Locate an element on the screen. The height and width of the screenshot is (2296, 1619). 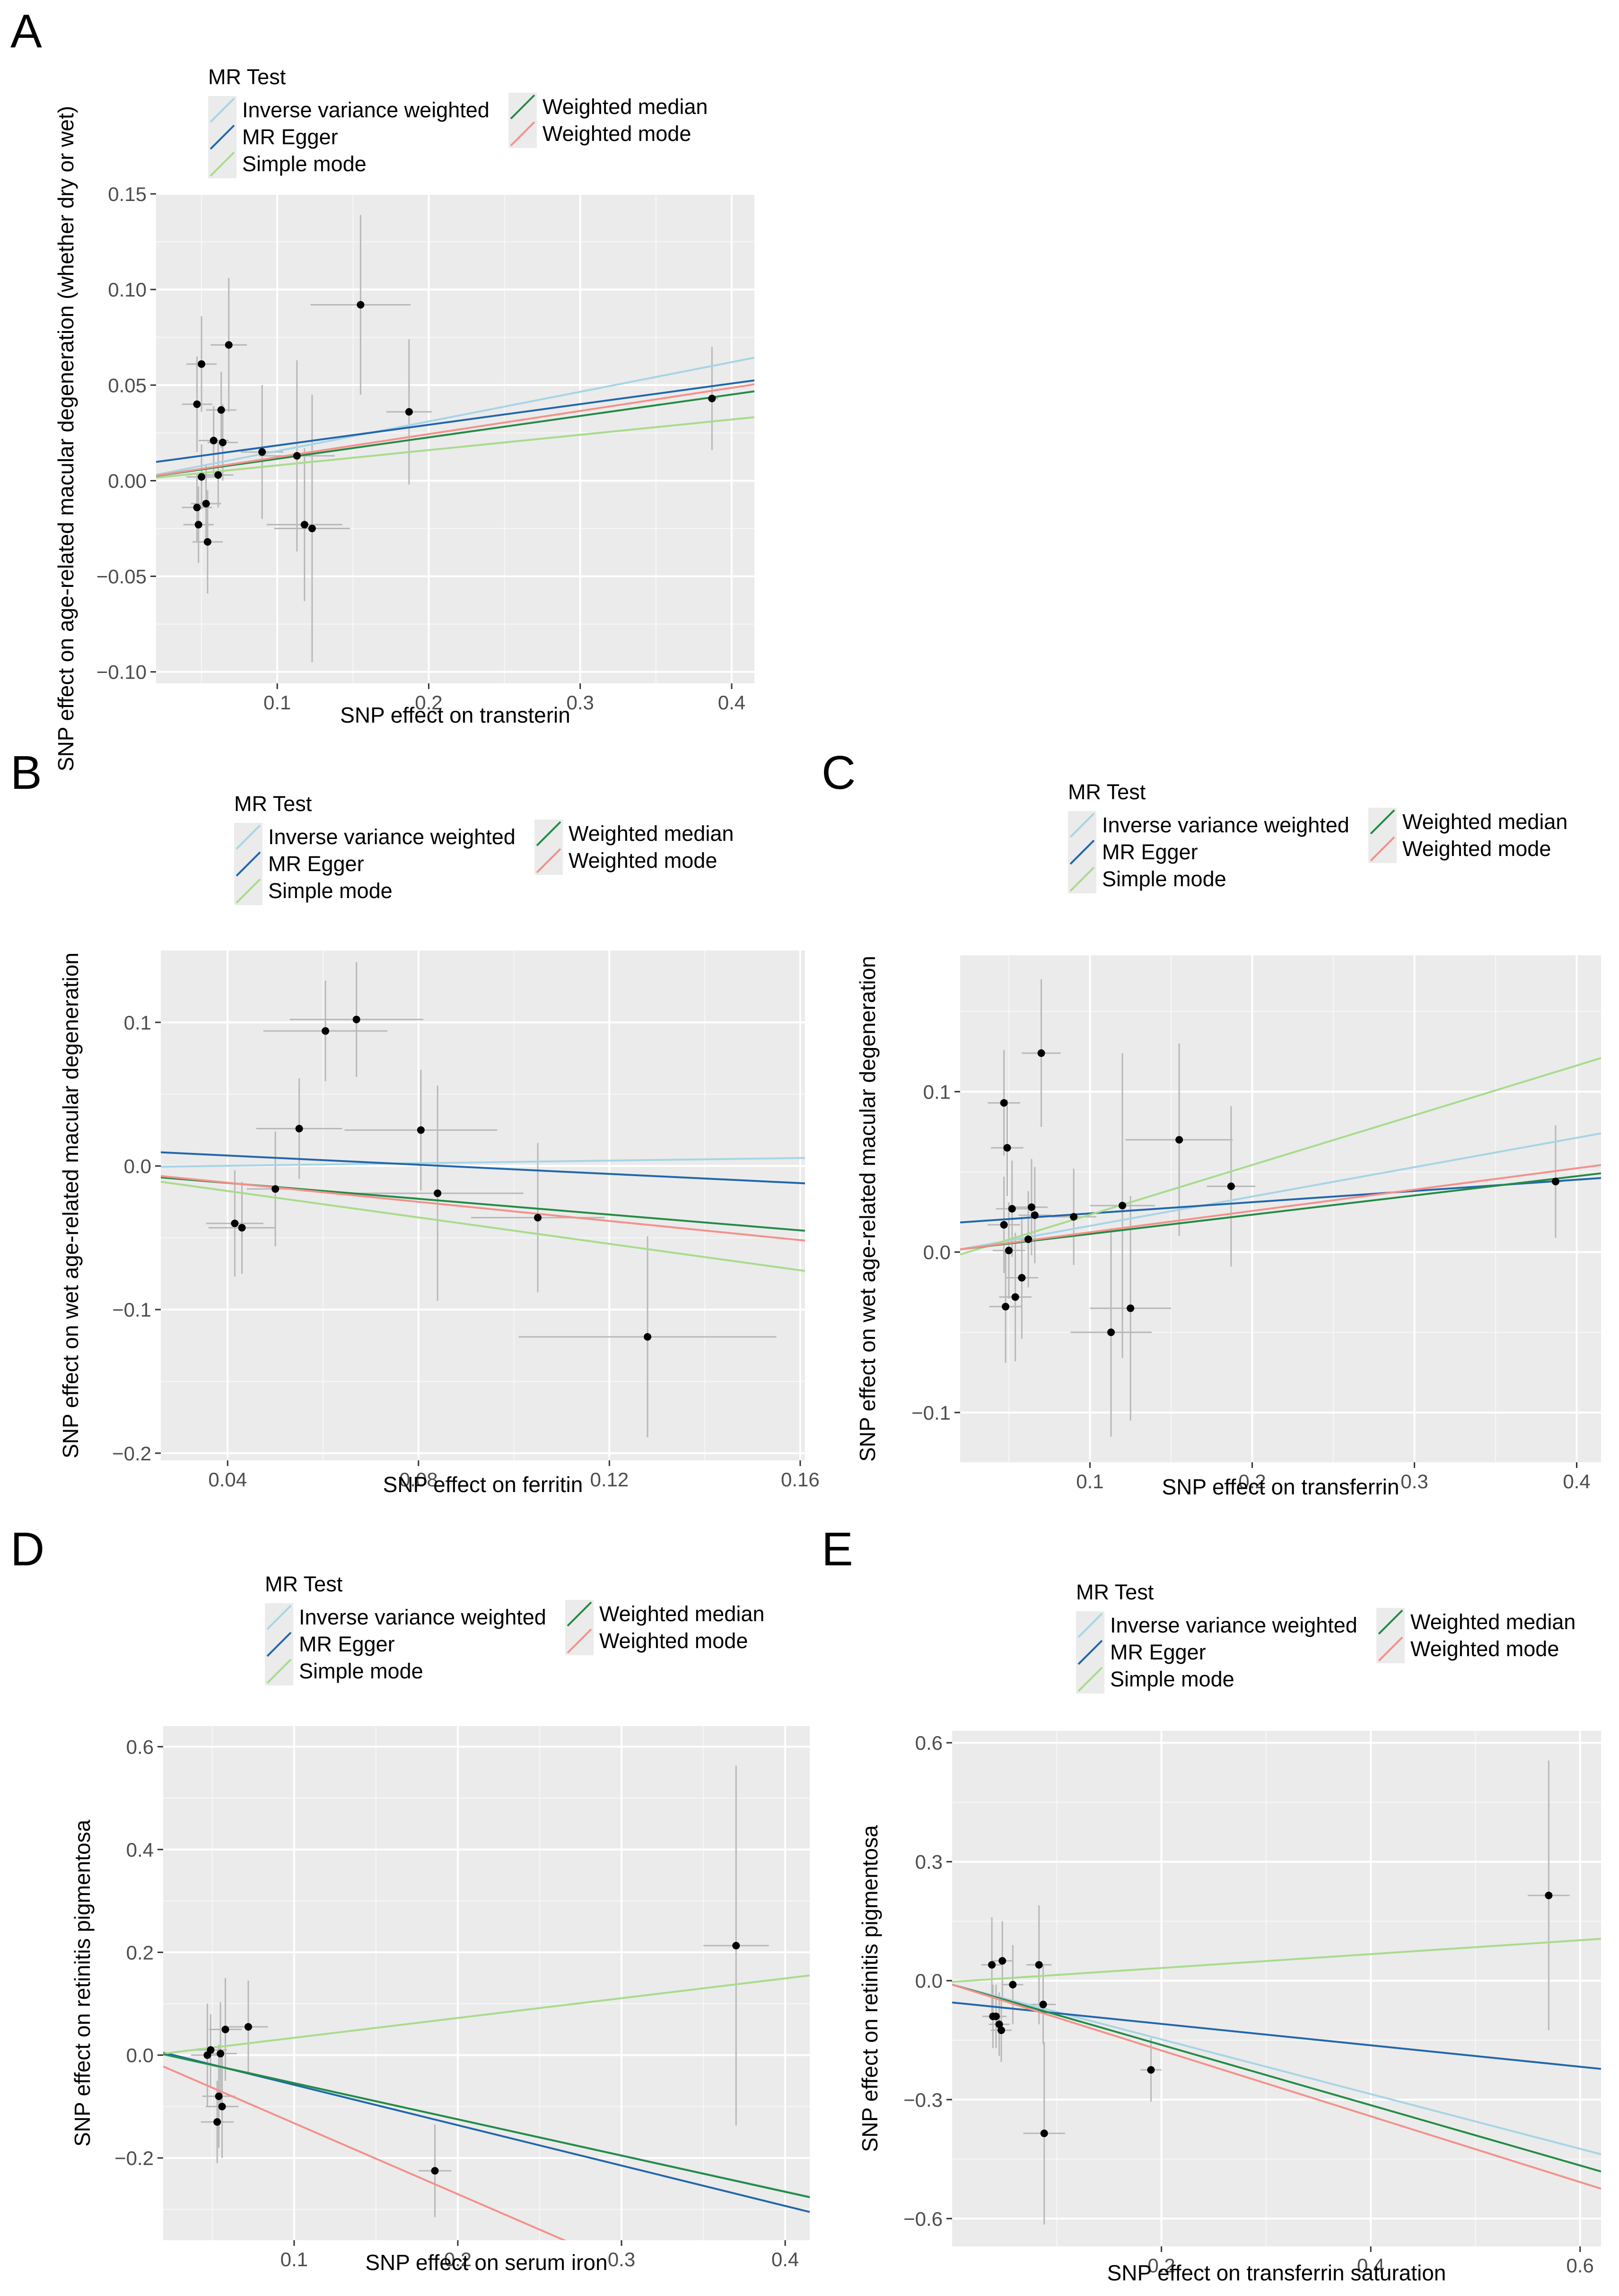
legend-item: Simple mode is located at coordinates (1147, 879).